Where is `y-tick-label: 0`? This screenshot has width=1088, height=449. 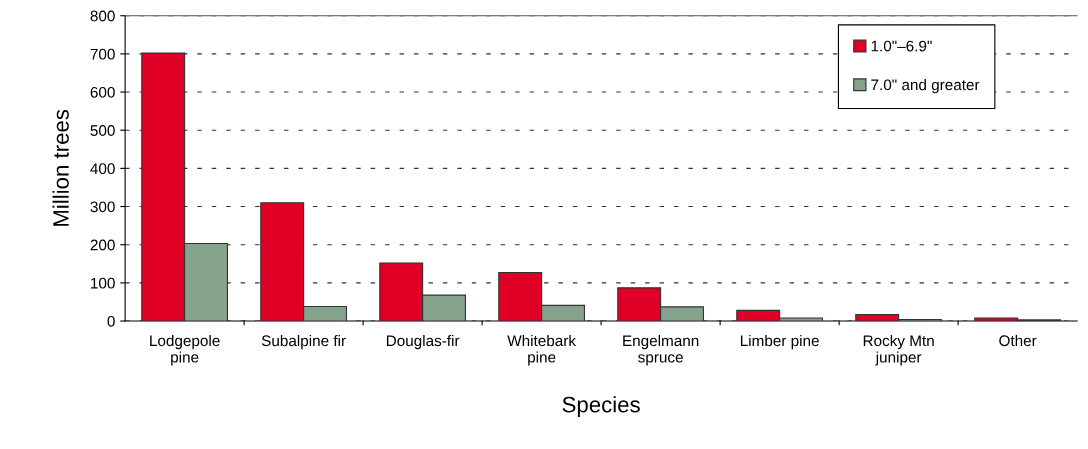 y-tick-label: 0 is located at coordinates (111, 321).